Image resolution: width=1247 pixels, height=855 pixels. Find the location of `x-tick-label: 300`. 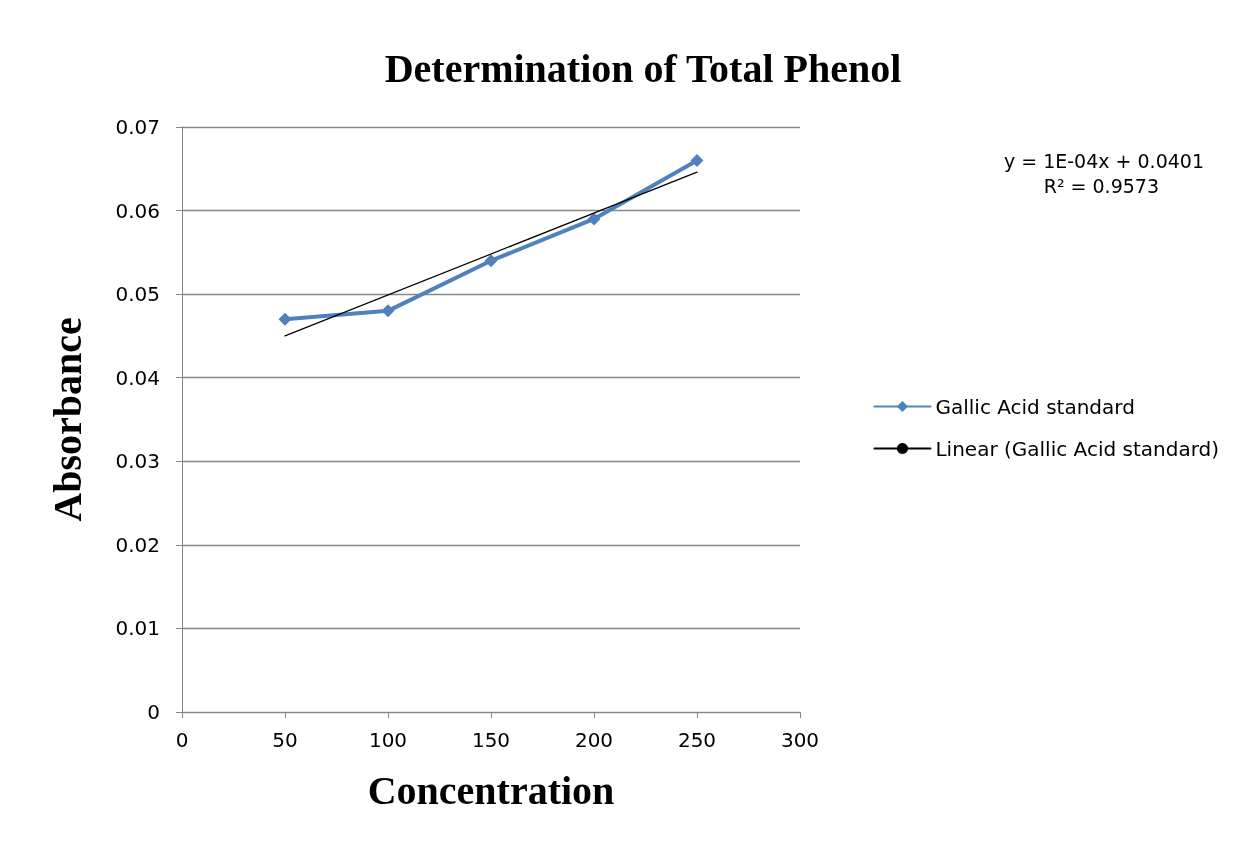

x-tick-label: 300 is located at coordinates (800, 740).